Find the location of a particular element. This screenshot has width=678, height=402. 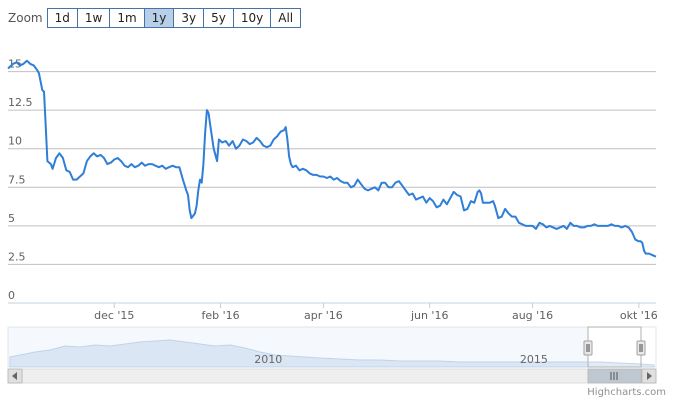

navigator: 2010 2015 is located at coordinates (332, 347).